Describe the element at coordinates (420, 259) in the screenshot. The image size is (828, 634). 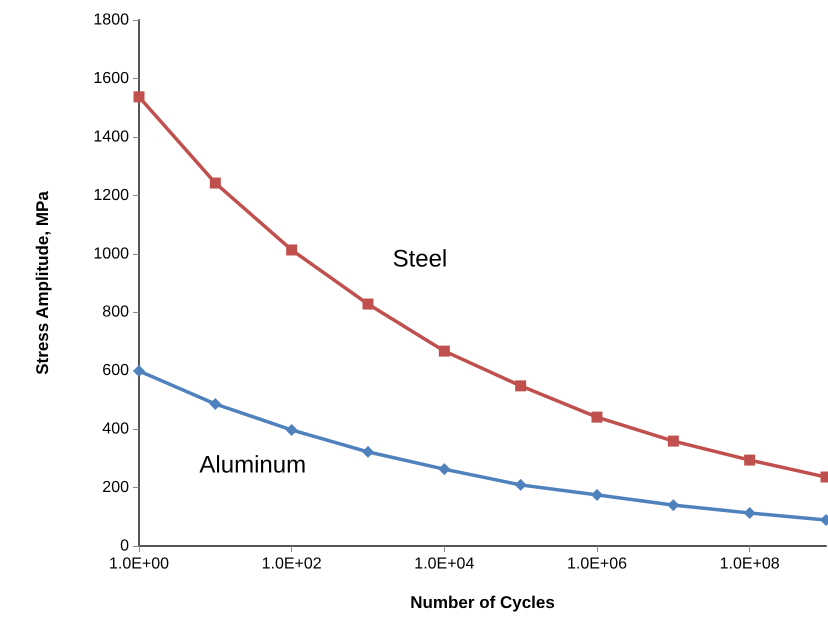
I see `series-label: Steel` at that location.